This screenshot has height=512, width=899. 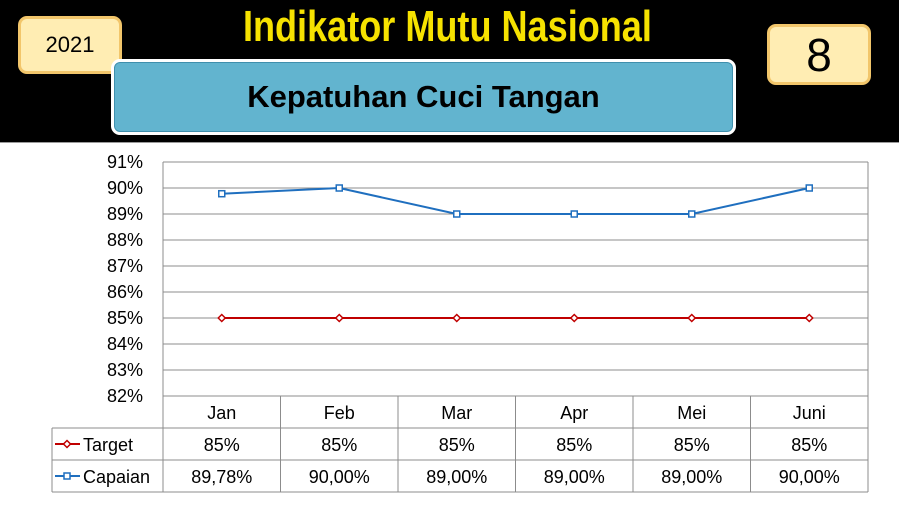 I want to click on y-tick-label: 82%, so click(x=125, y=396).